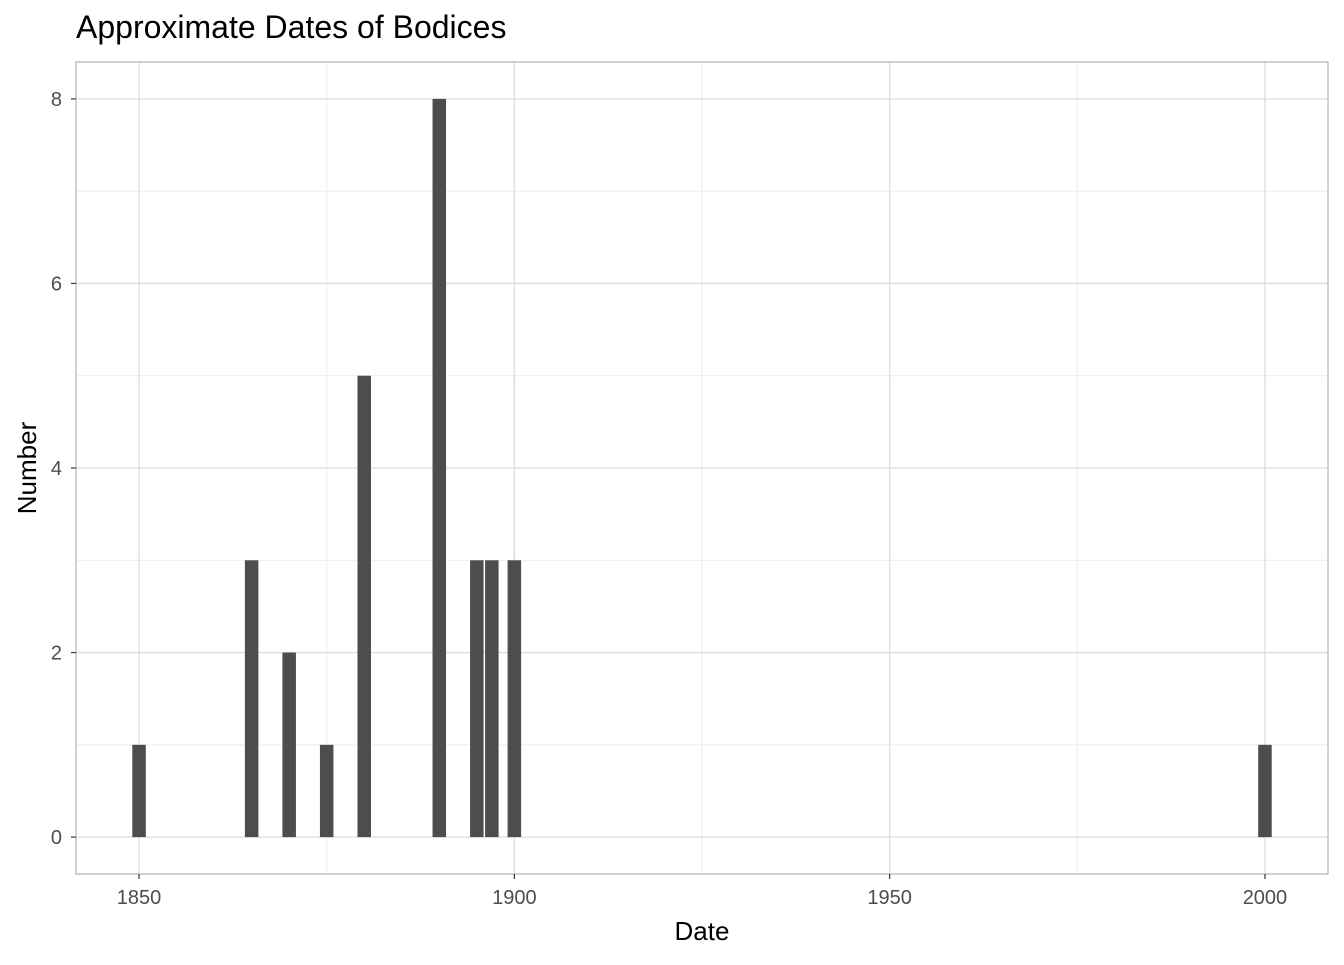  Describe the element at coordinates (56, 284) in the screenshot. I see `y-tick-label: 6` at that location.